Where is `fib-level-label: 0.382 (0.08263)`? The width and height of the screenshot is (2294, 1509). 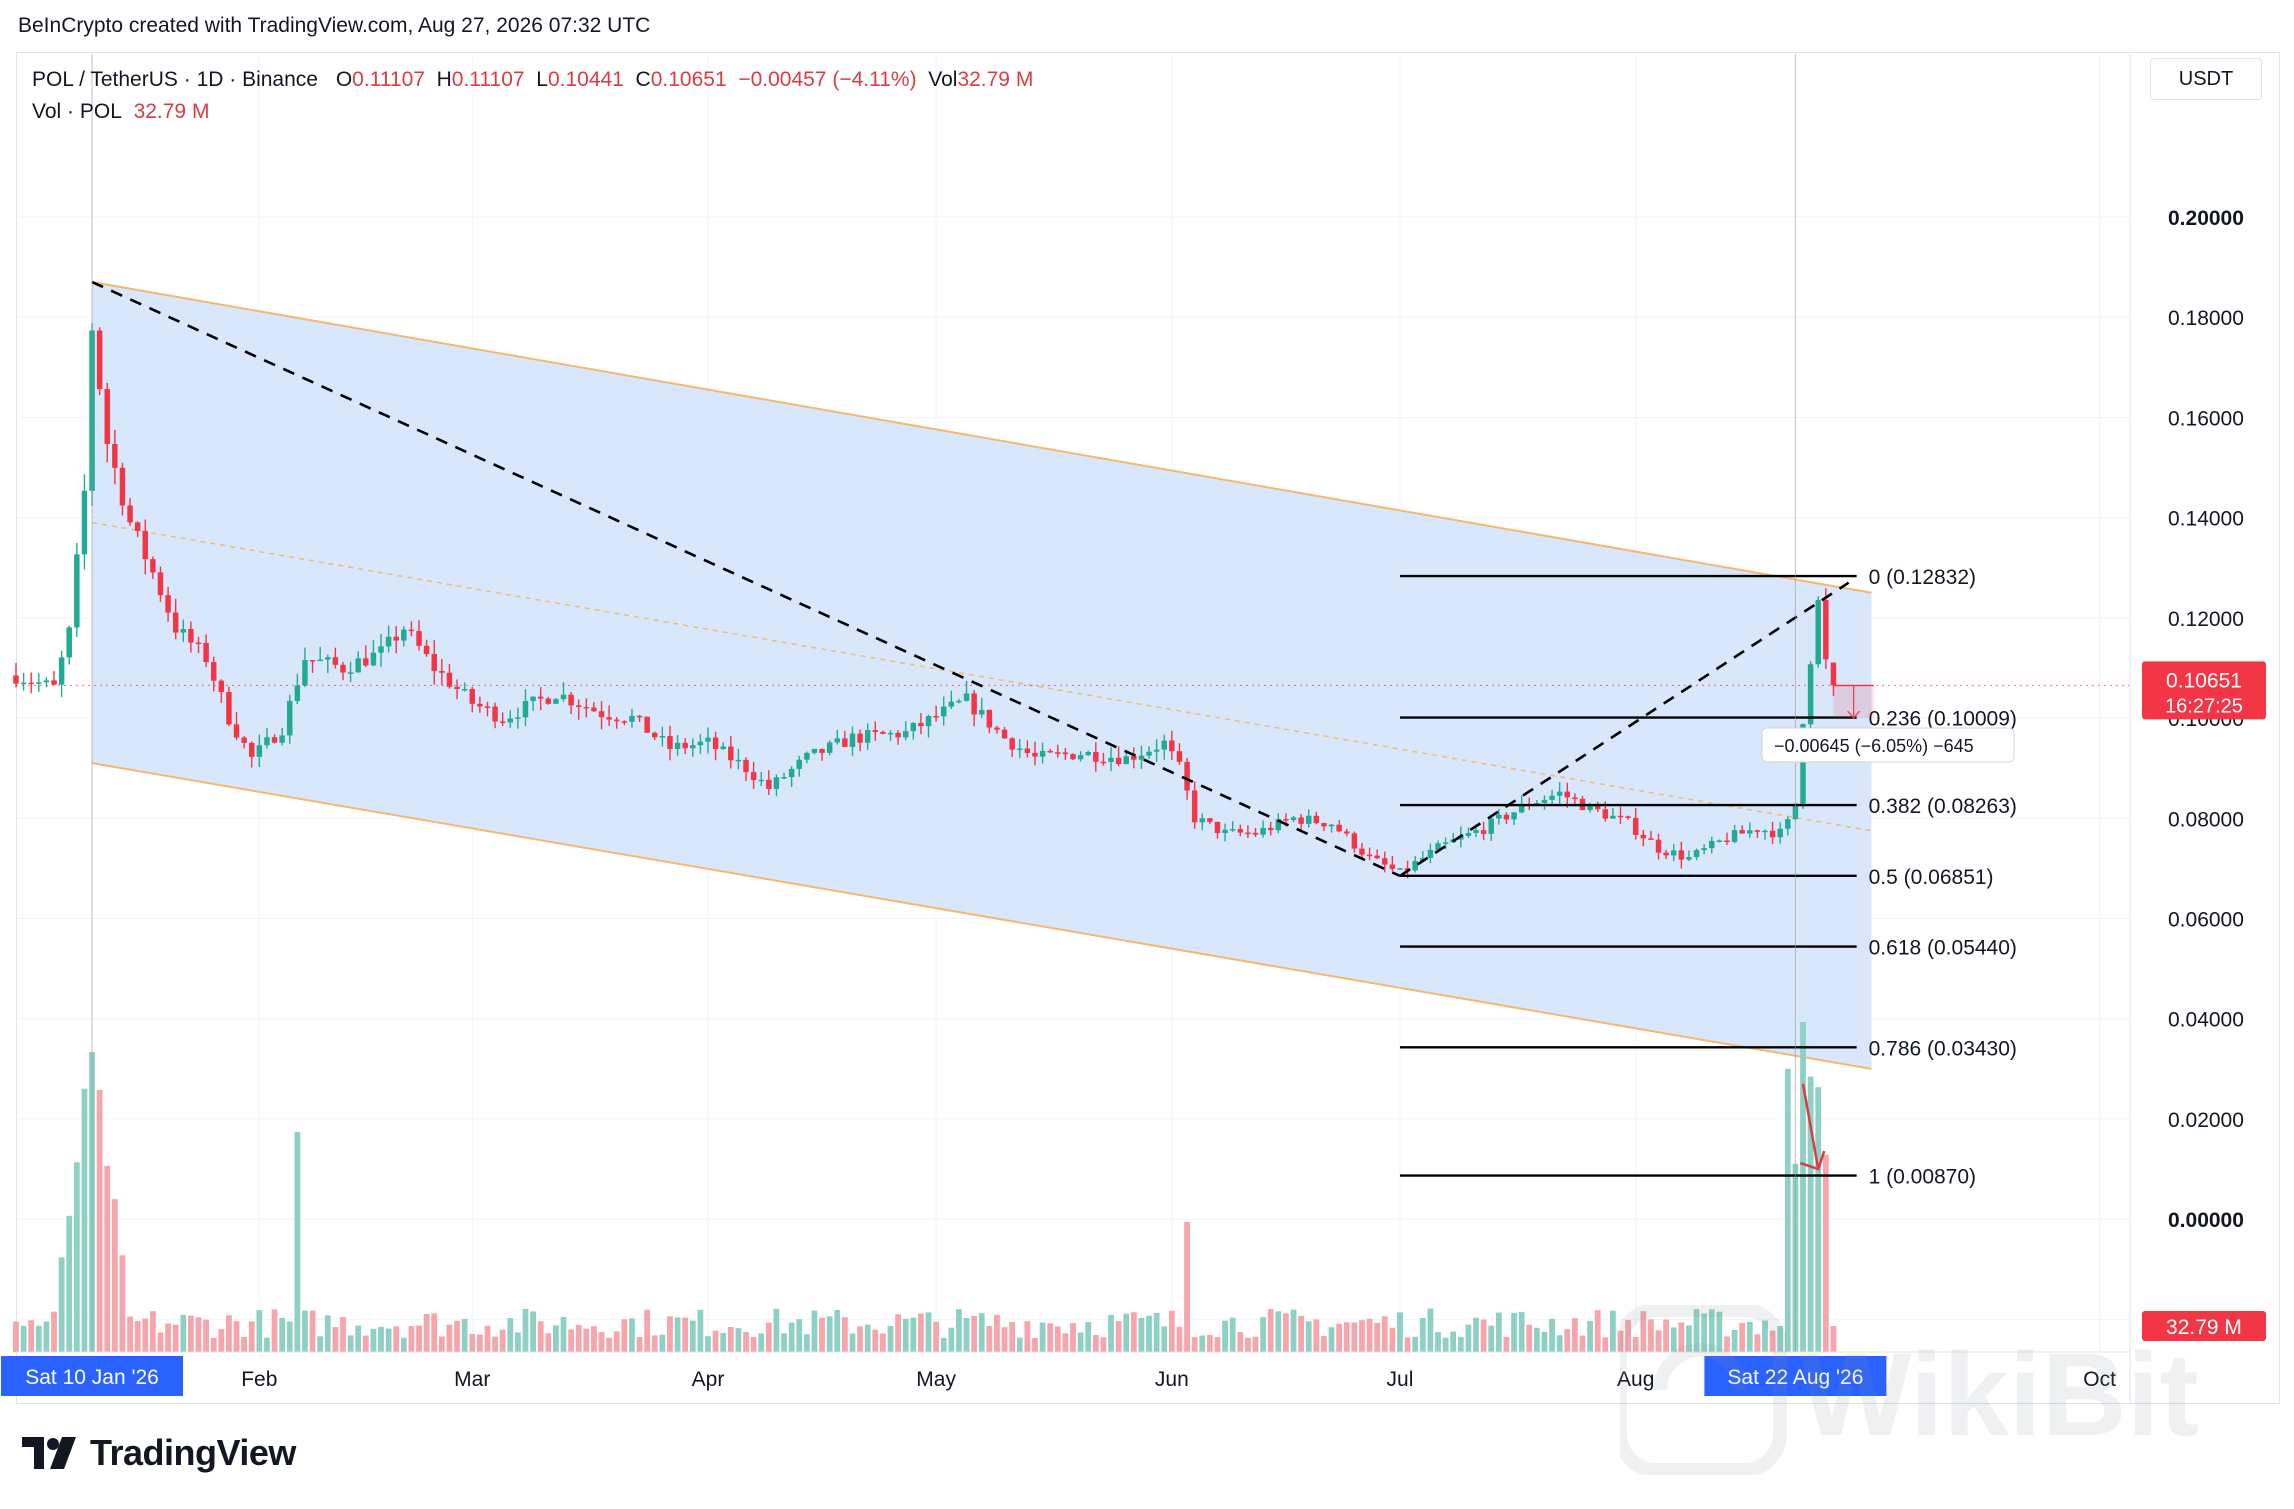
fib-level-label: 0.382 (0.08263) is located at coordinates (1943, 806).